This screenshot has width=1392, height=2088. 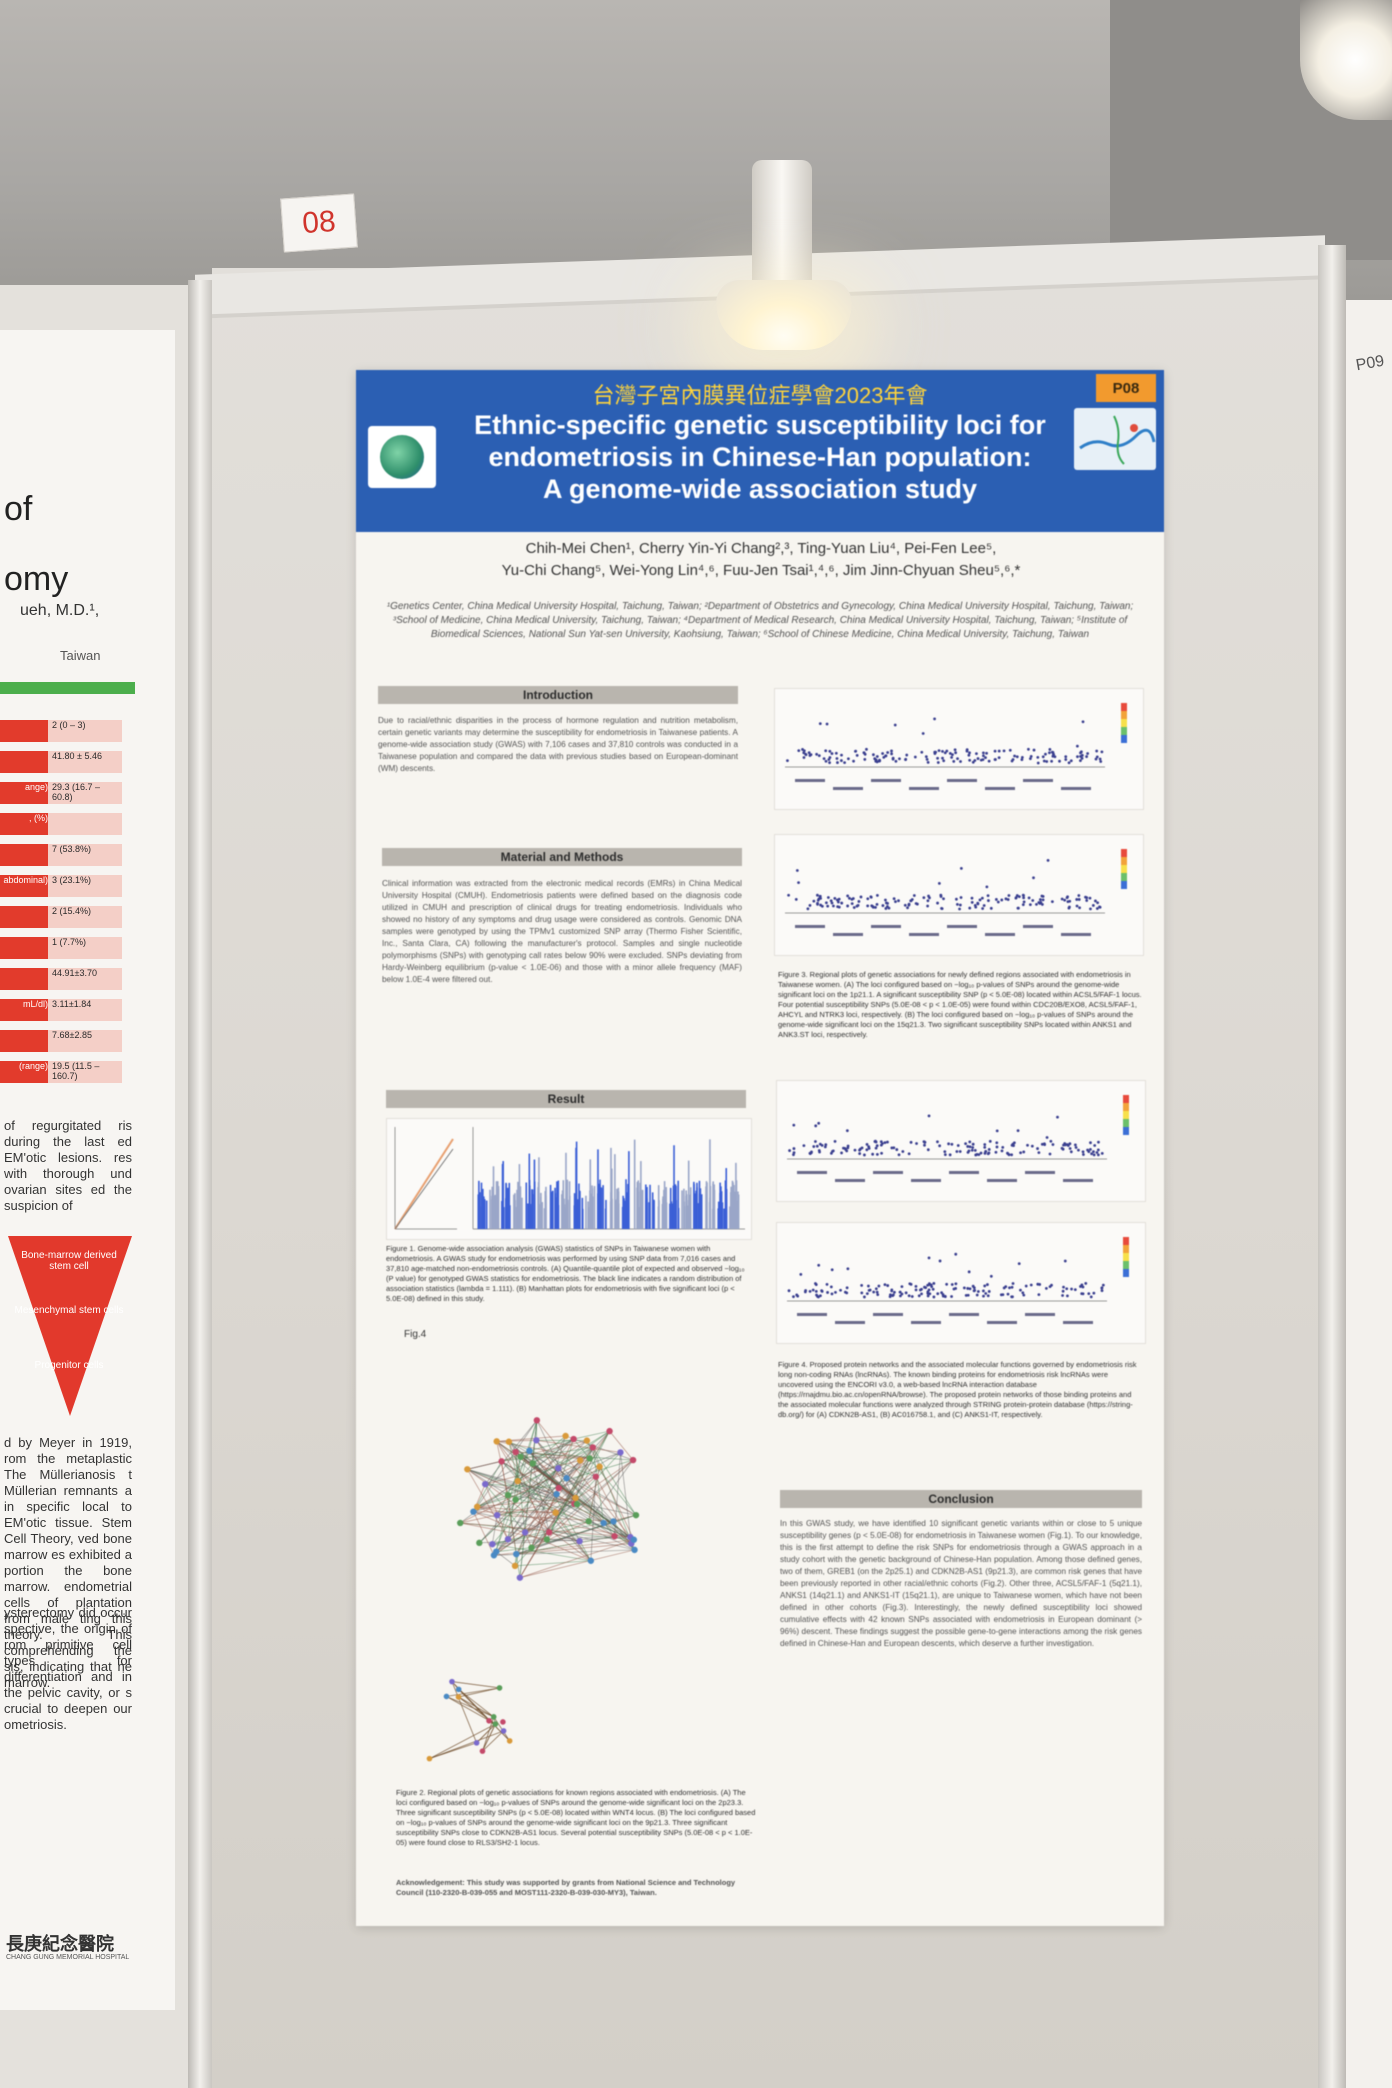 I want to click on regional-plot-d, so click(x=961, y=1283).